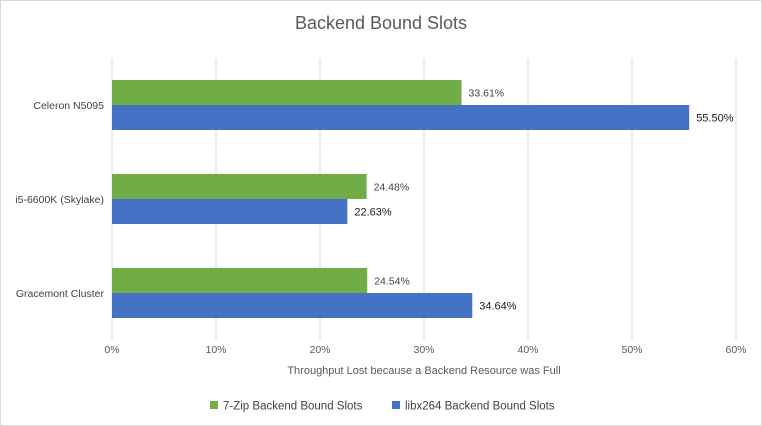  What do you see at coordinates (392, 282) in the screenshot?
I see `data-label: 24.54%` at bounding box center [392, 282].